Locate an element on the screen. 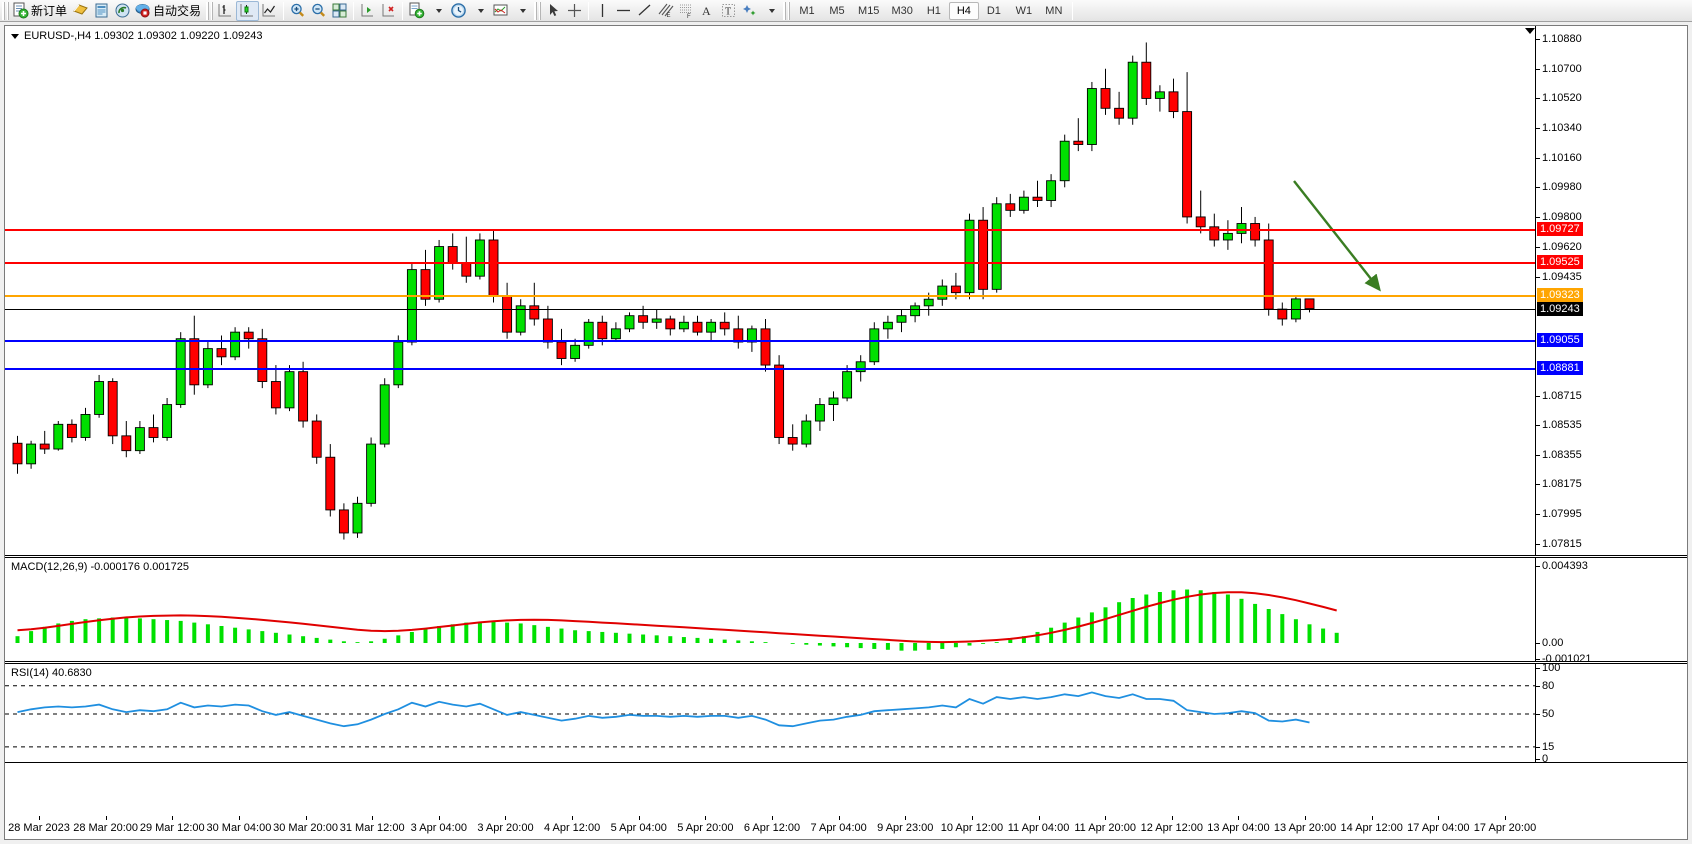 The width and height of the screenshot is (1692, 844). indicators-button is located at coordinates (416, 11).